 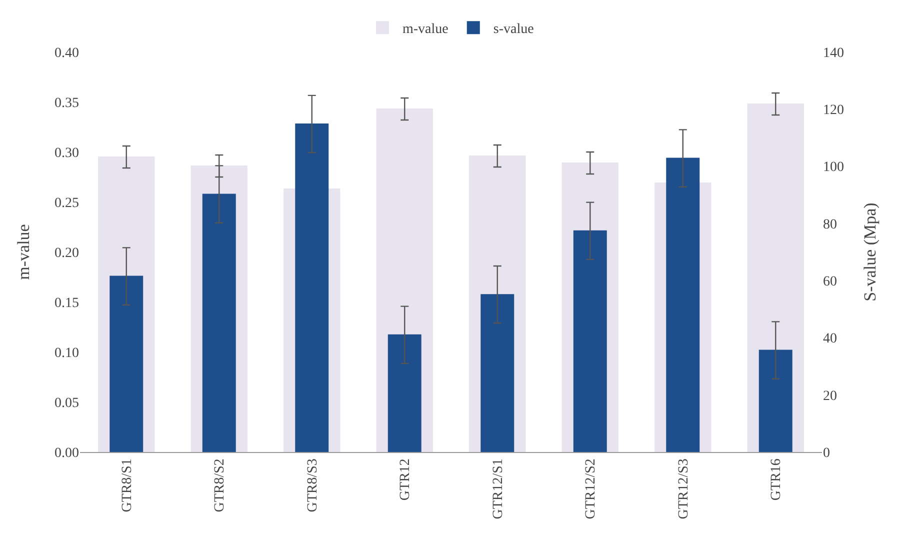 I want to click on legend-label: s-value, so click(x=513, y=30).